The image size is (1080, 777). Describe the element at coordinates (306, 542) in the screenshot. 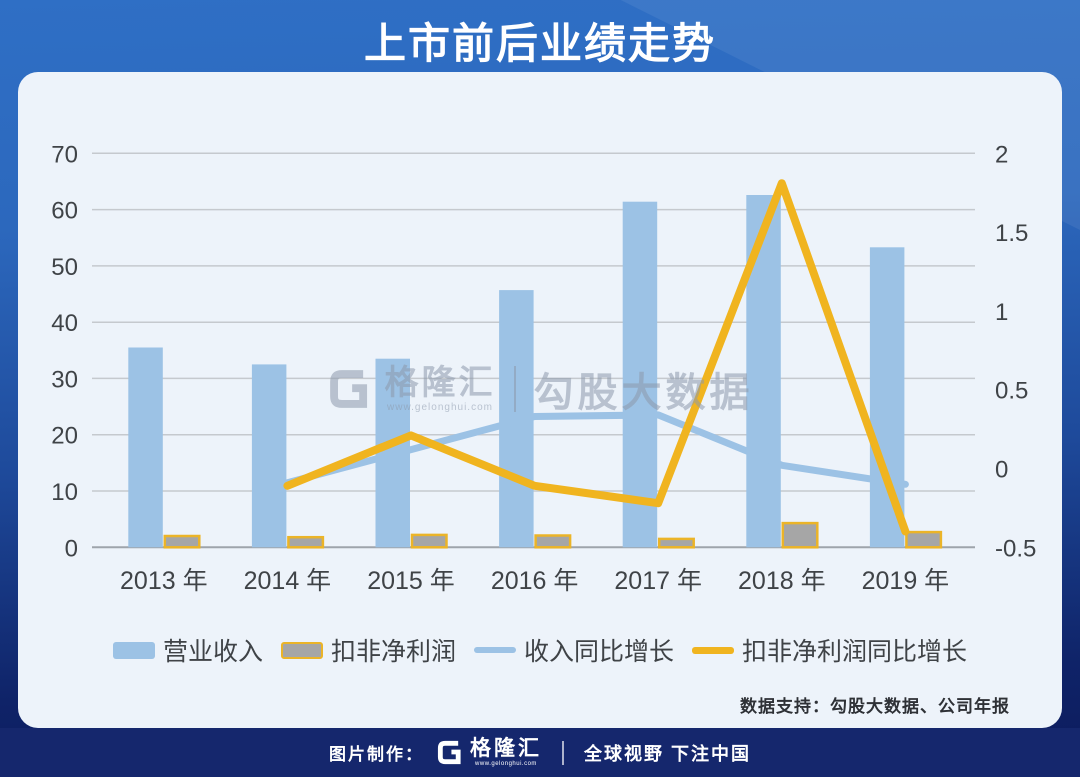

I see `bar-扣非净利润-2014 年` at that location.